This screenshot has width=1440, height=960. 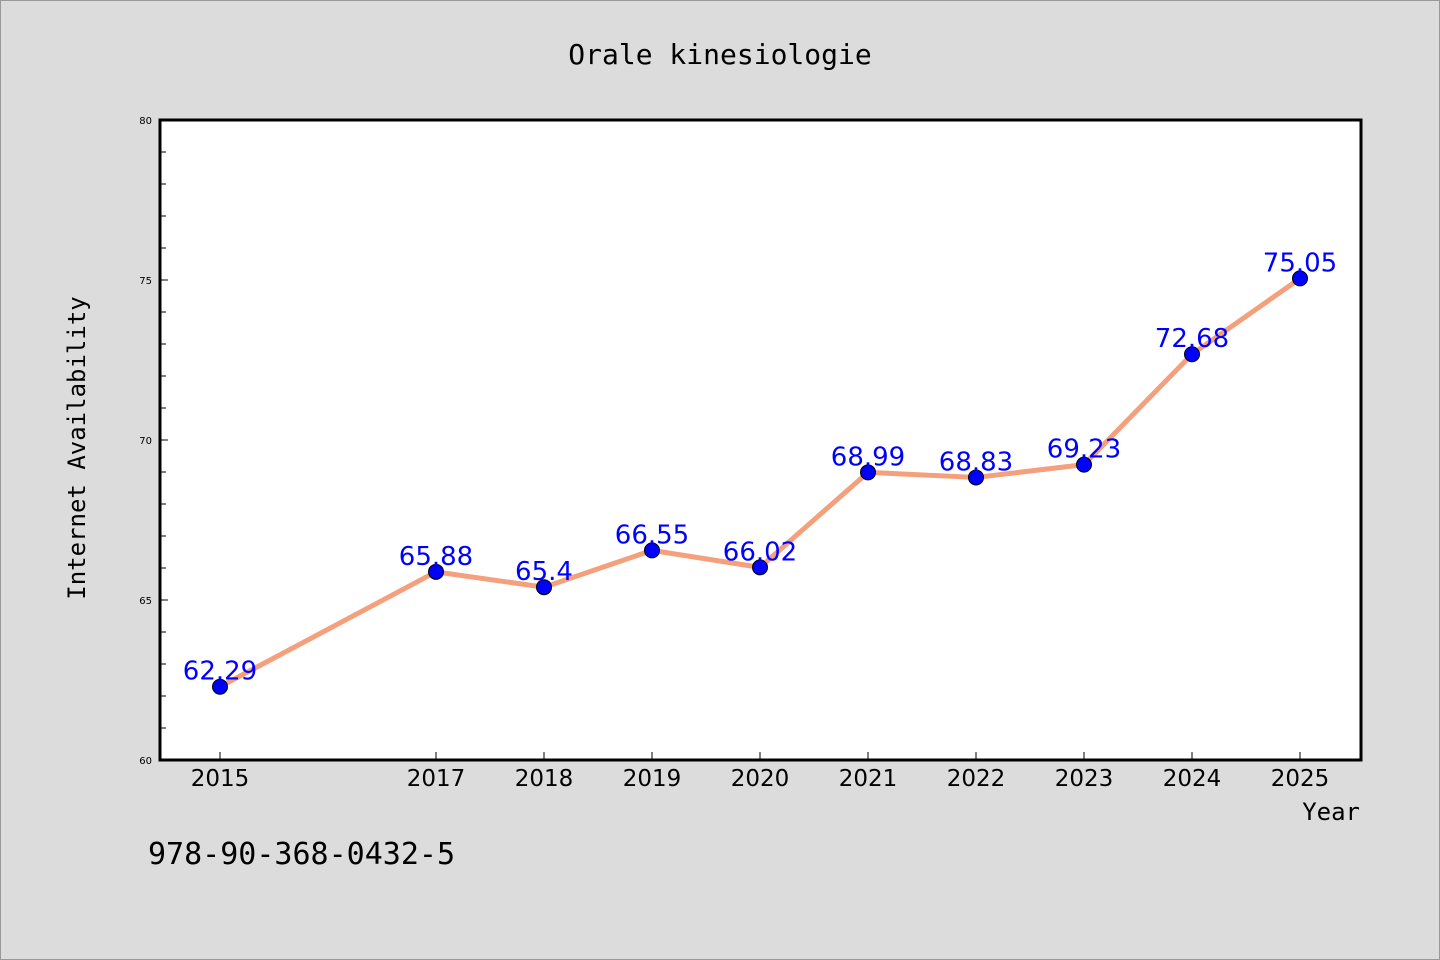 What do you see at coordinates (436, 557) in the screenshot?
I see `data-label: 65.88` at bounding box center [436, 557].